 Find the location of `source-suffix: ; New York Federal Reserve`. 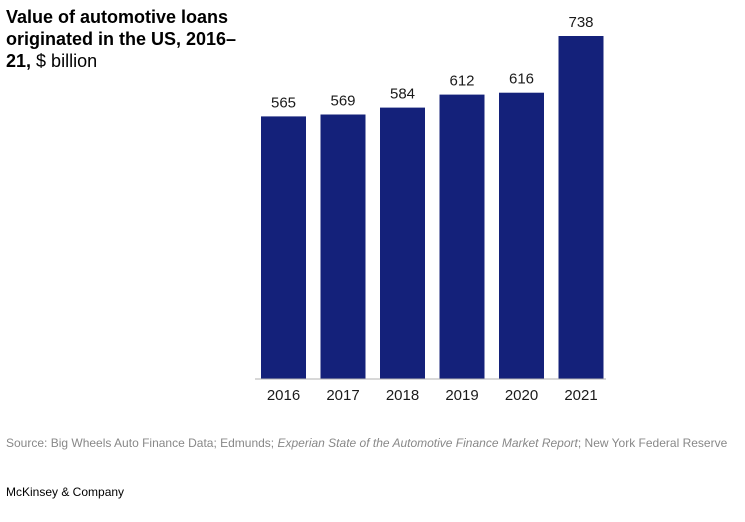

source-suffix: ; New York Federal Reserve is located at coordinates (652, 443).